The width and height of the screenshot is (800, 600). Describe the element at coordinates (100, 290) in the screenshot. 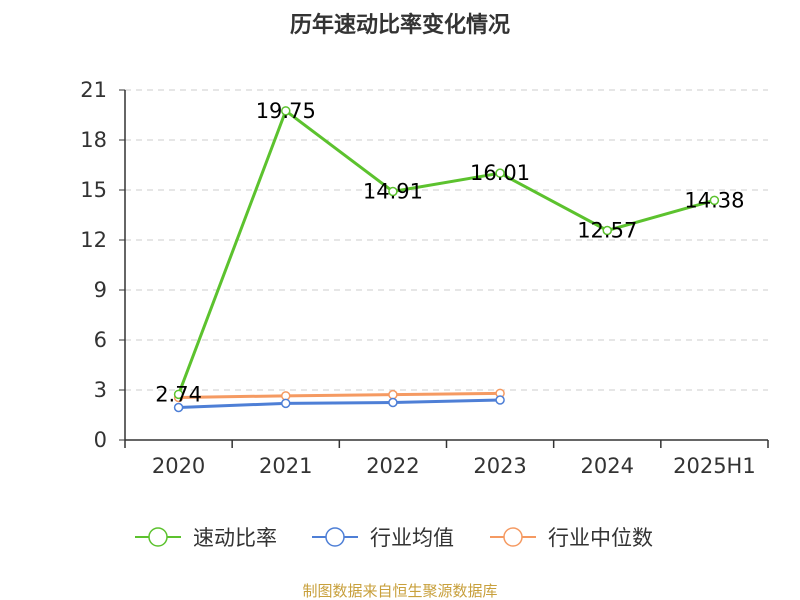

I see `y-tick-label: 9` at that location.